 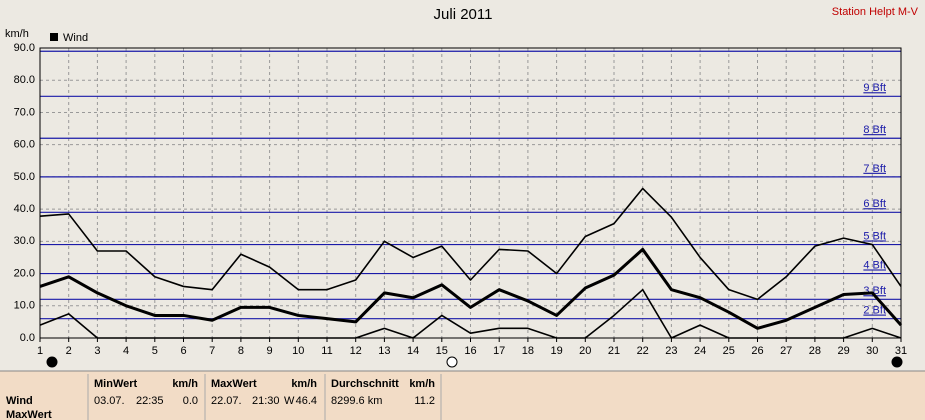 I want to click on y-tick-label: 10.0, so click(x=24, y=306).